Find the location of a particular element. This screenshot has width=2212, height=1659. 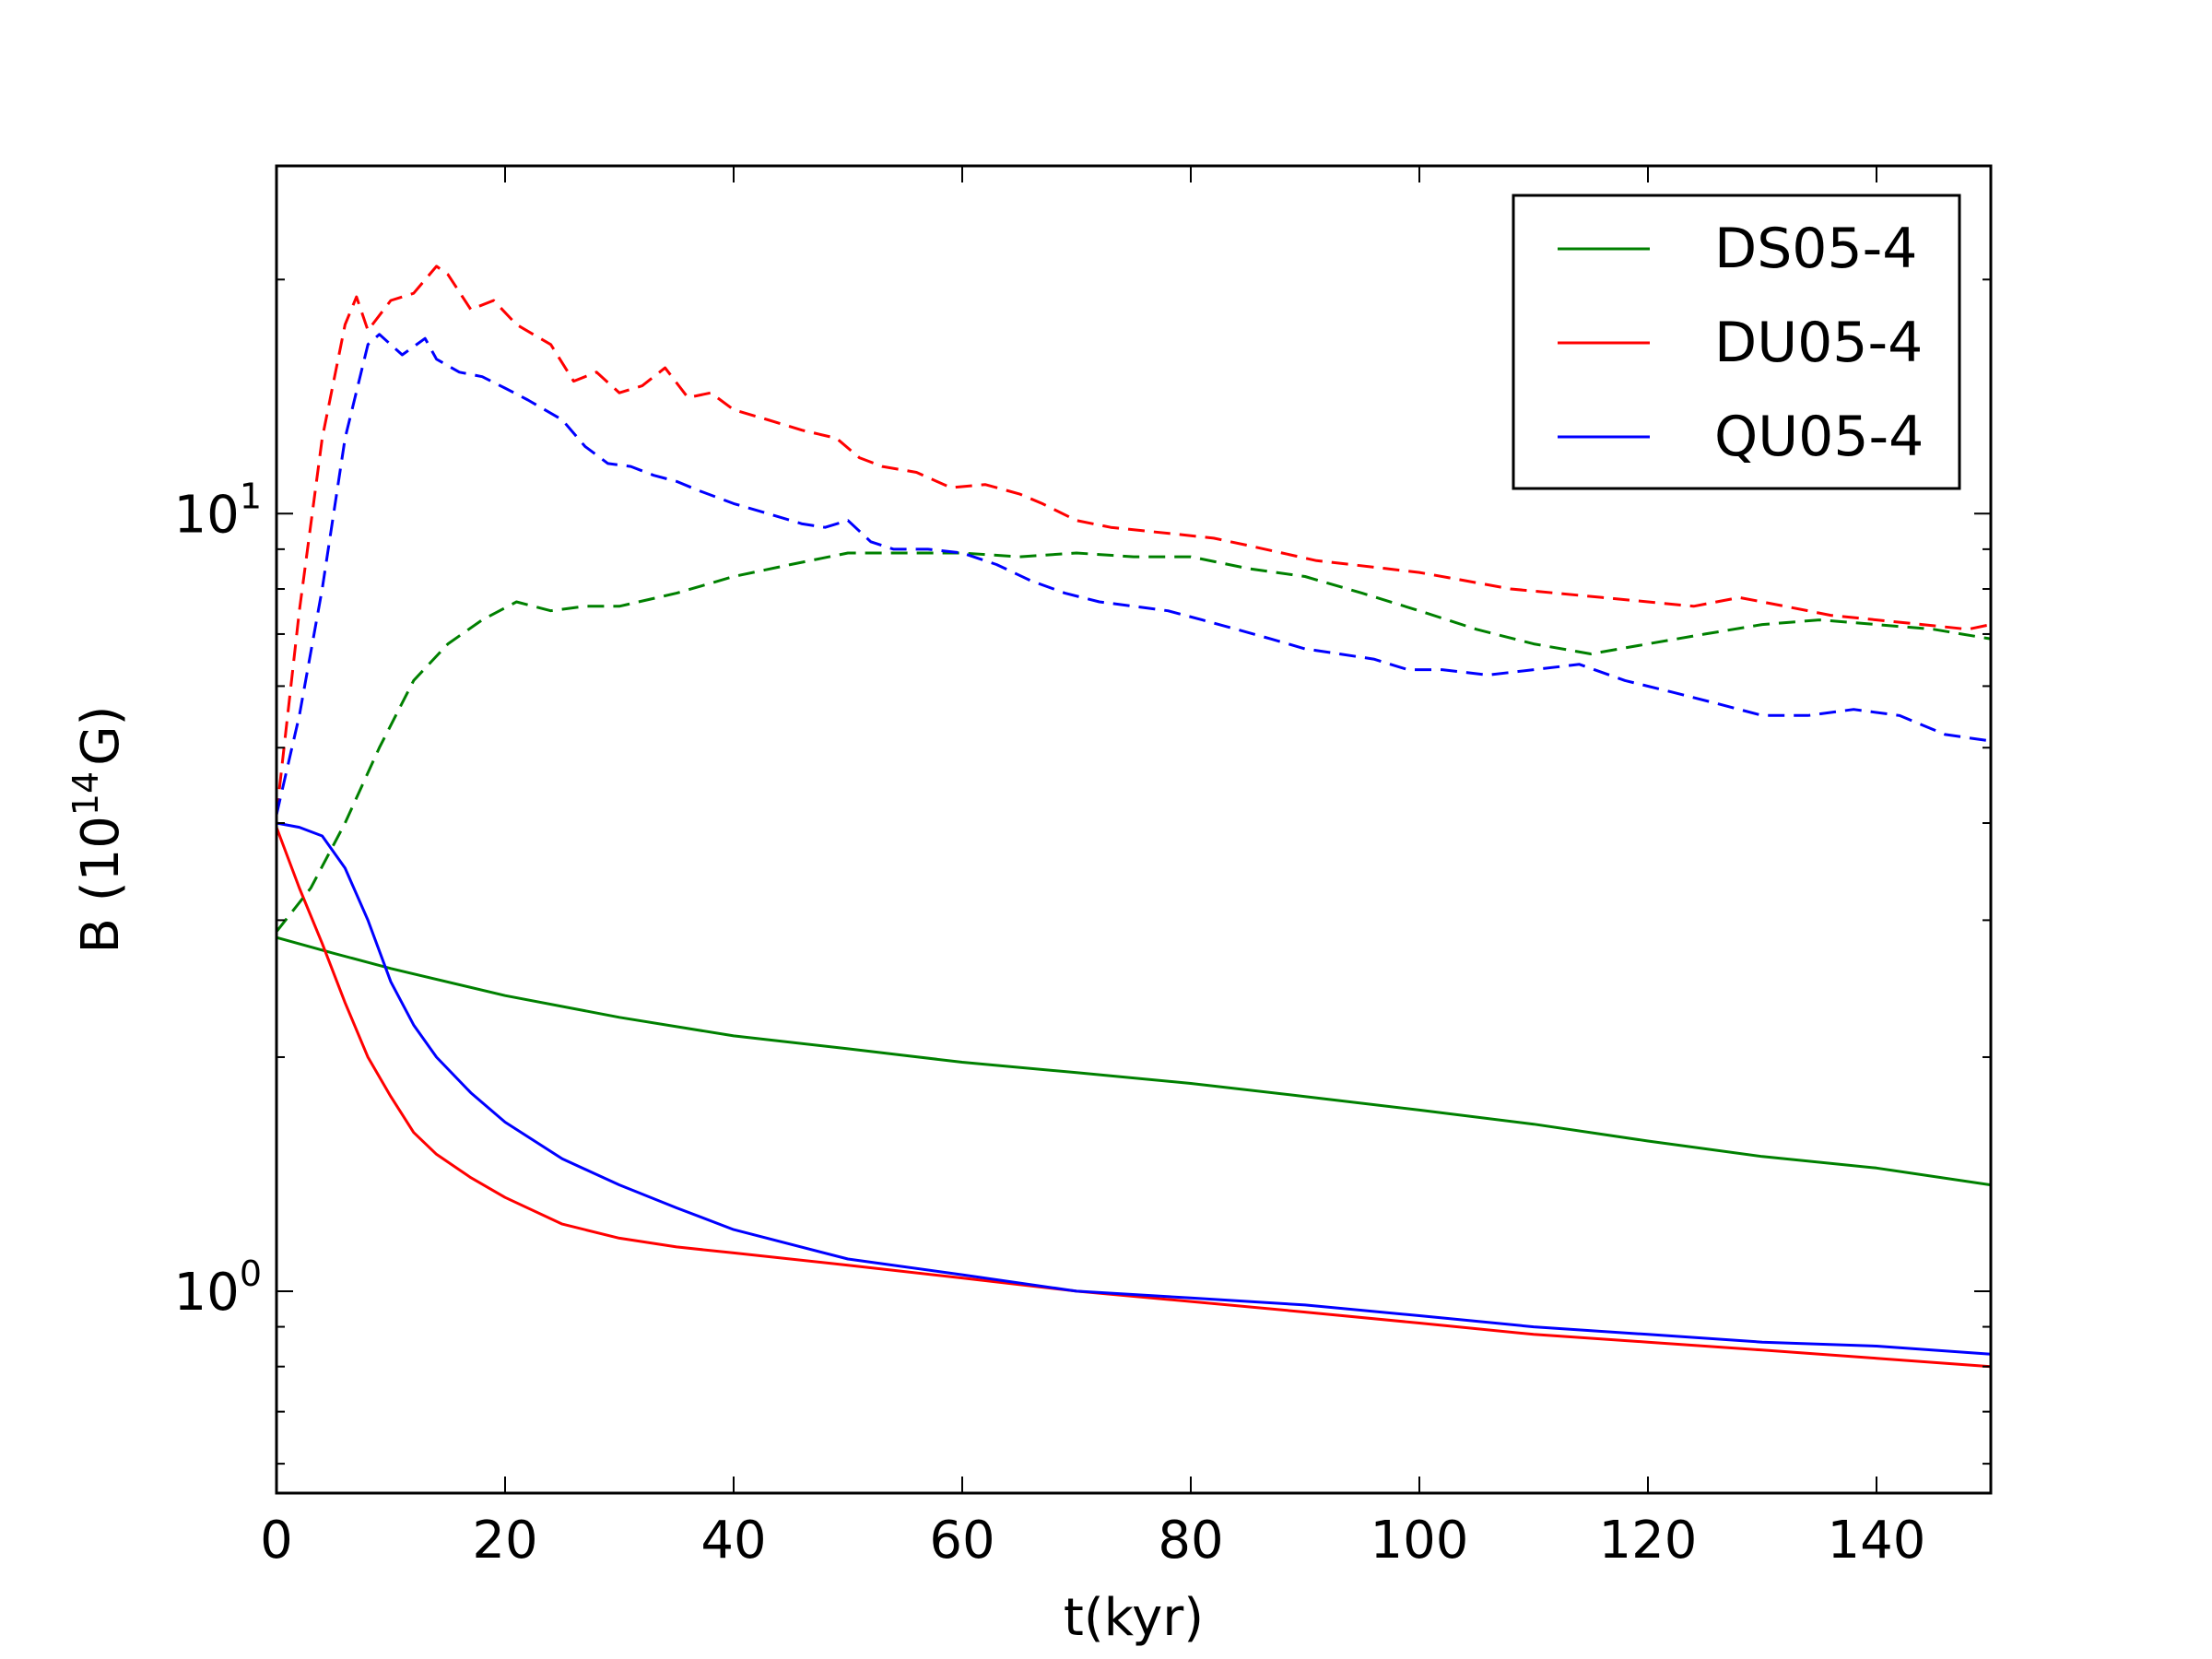

x-tick-label: 100 is located at coordinates (1420, 1541).